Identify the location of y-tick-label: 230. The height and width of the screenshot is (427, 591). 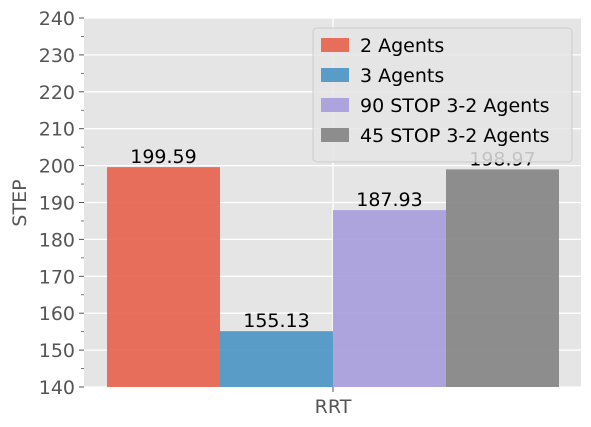
(57, 56).